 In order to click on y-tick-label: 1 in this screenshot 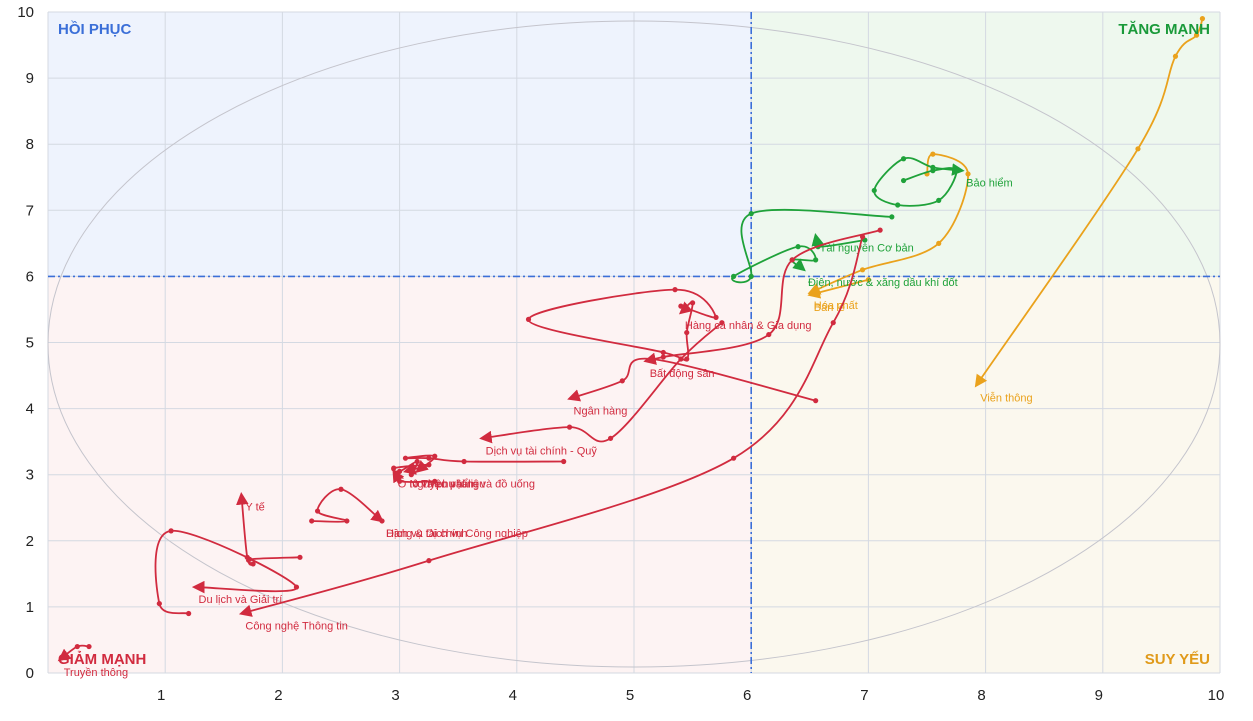, I will do `click(30, 607)`.